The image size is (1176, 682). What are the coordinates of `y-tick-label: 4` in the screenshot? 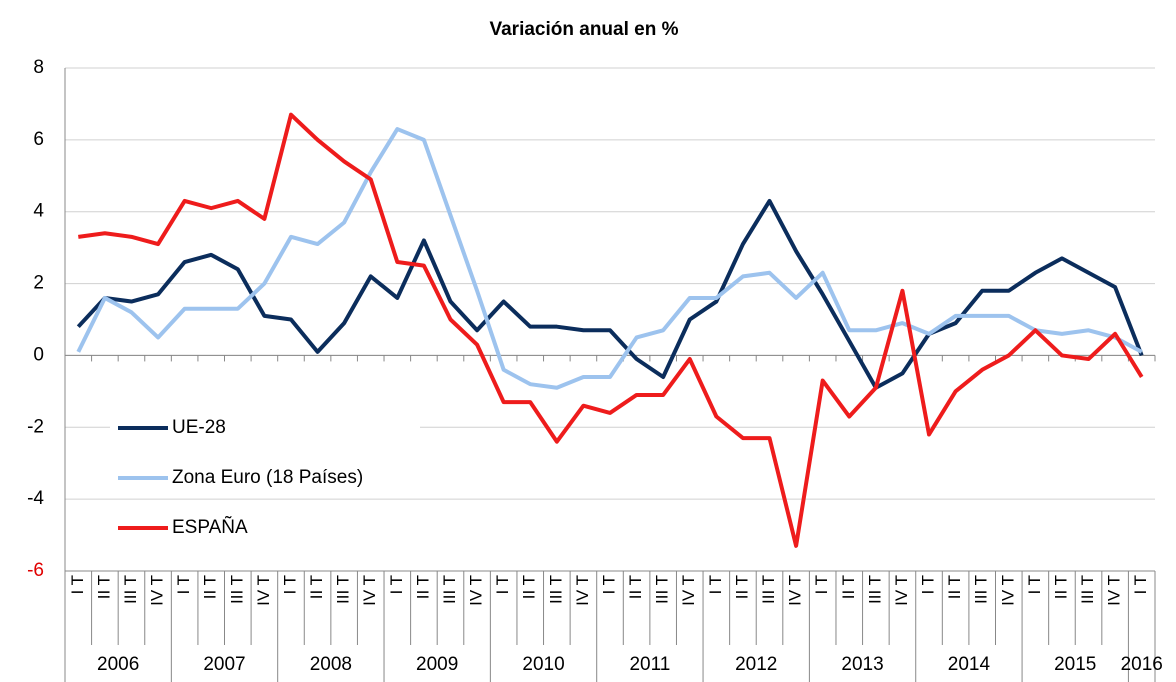 It's located at (38, 211).